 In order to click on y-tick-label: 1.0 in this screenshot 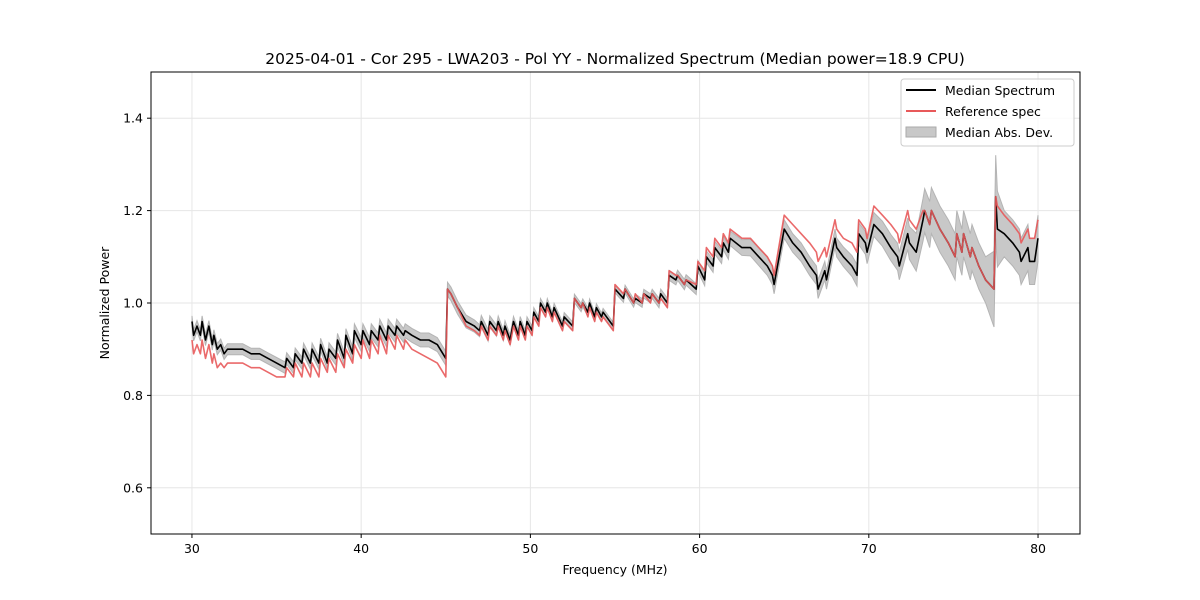, I will do `click(133, 303)`.